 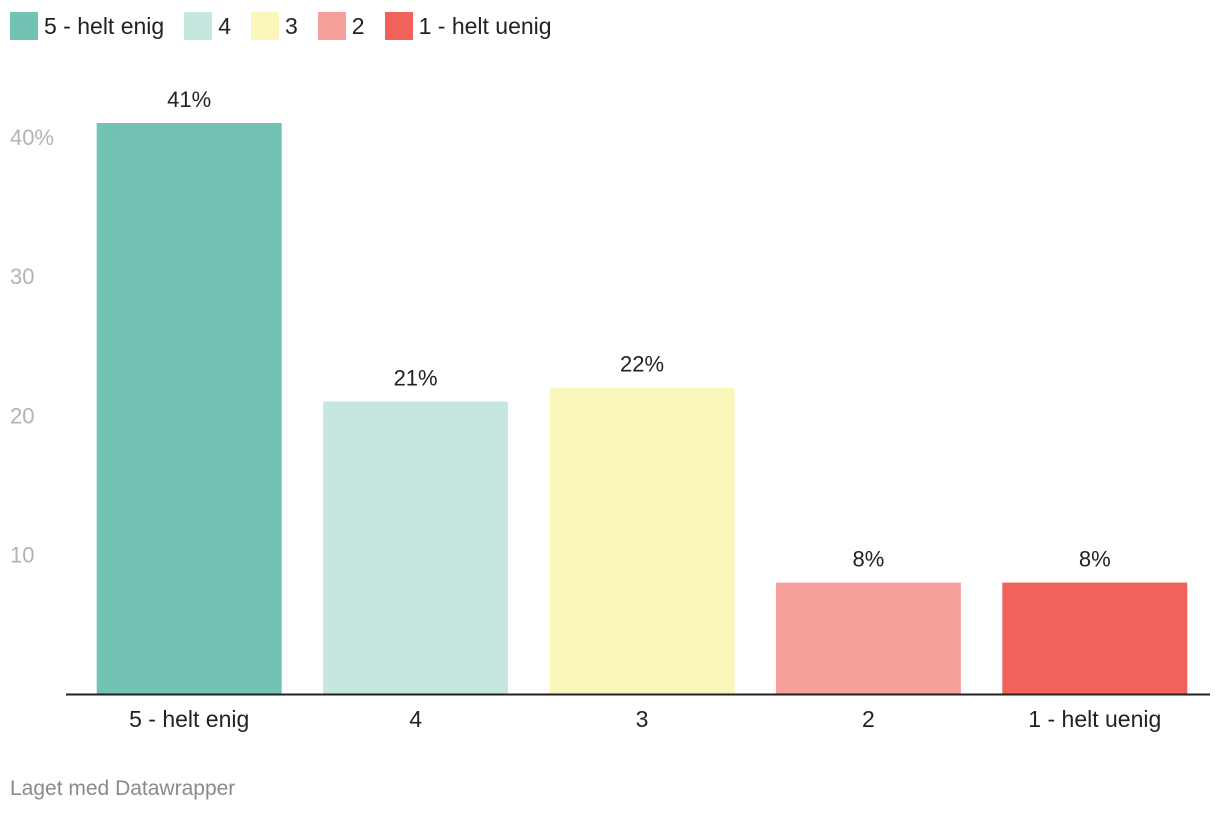 What do you see at coordinates (642, 364) in the screenshot?
I see `bar-value-label: 22%` at bounding box center [642, 364].